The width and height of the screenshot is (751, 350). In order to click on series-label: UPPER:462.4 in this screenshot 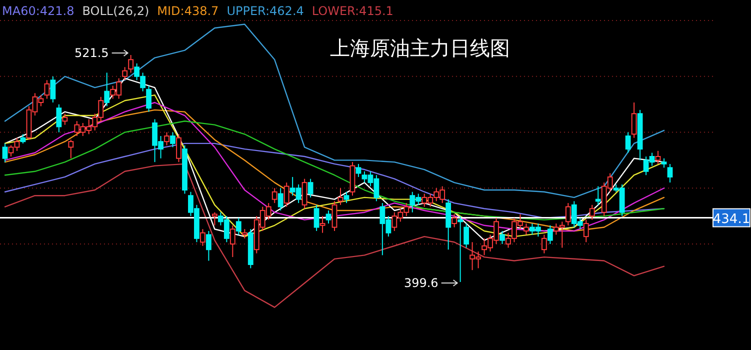, I will do `click(265, 11)`.